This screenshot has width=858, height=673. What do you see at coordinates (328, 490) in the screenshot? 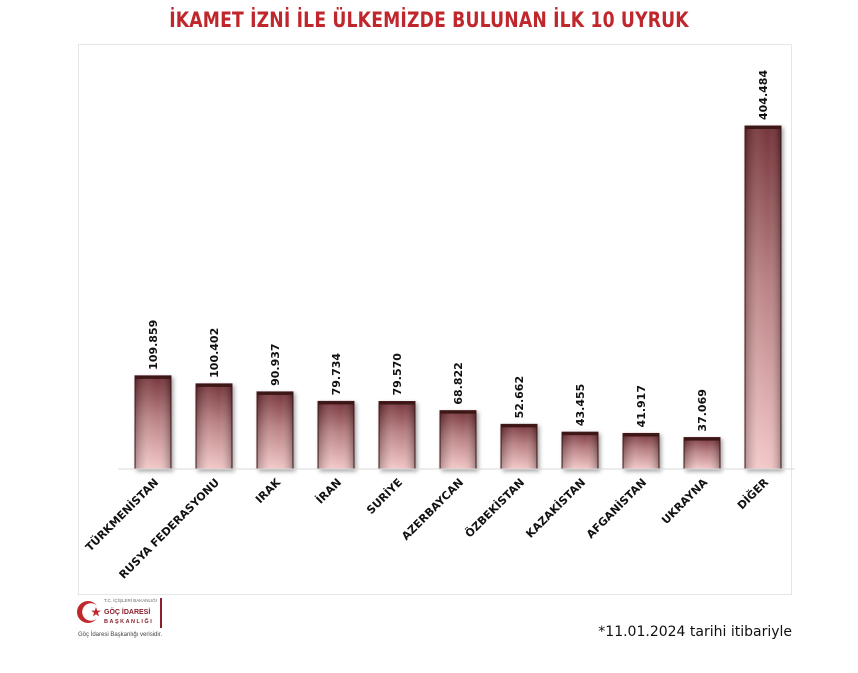
I see `category-label-3: İRAN` at bounding box center [328, 490].